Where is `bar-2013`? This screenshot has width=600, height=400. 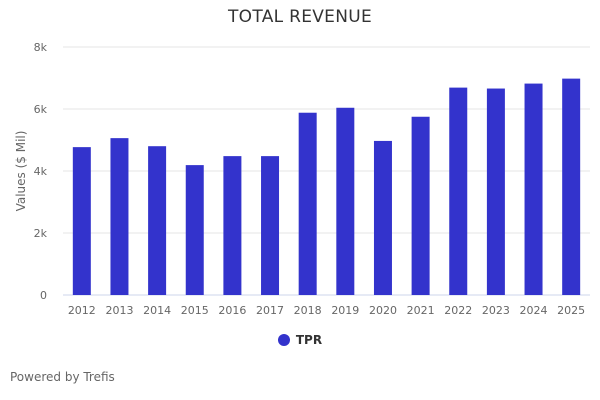
bar-2013 is located at coordinates (119, 216).